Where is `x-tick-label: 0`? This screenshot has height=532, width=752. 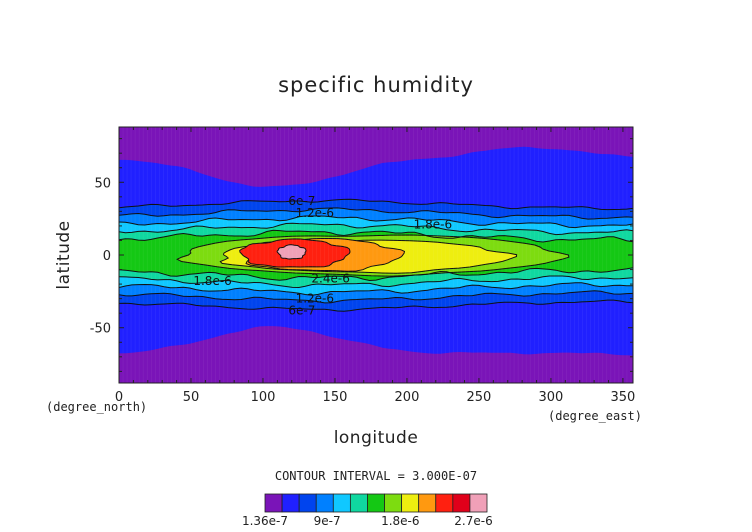
x-tick-label: 0 is located at coordinates (119, 397).